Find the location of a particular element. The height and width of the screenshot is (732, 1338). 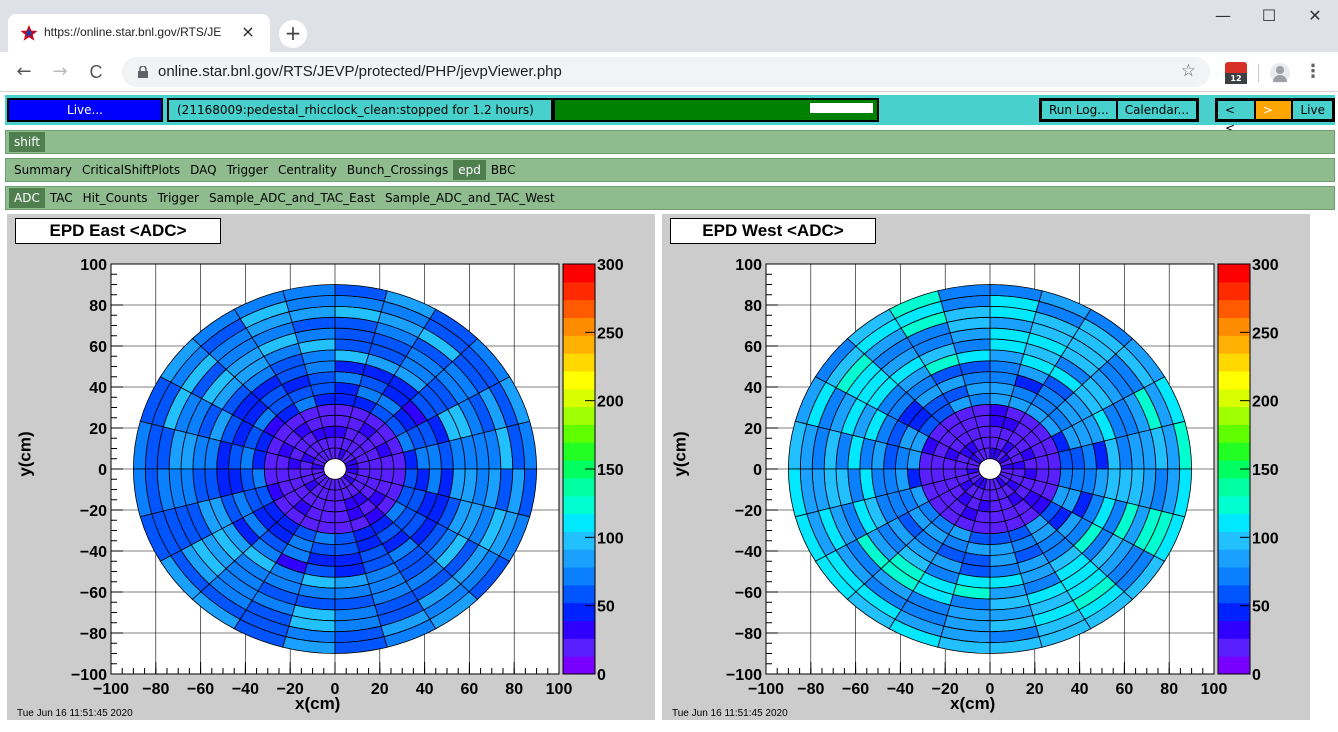

submenu-item-hit-counts: Hit_Counts is located at coordinates (115, 198).